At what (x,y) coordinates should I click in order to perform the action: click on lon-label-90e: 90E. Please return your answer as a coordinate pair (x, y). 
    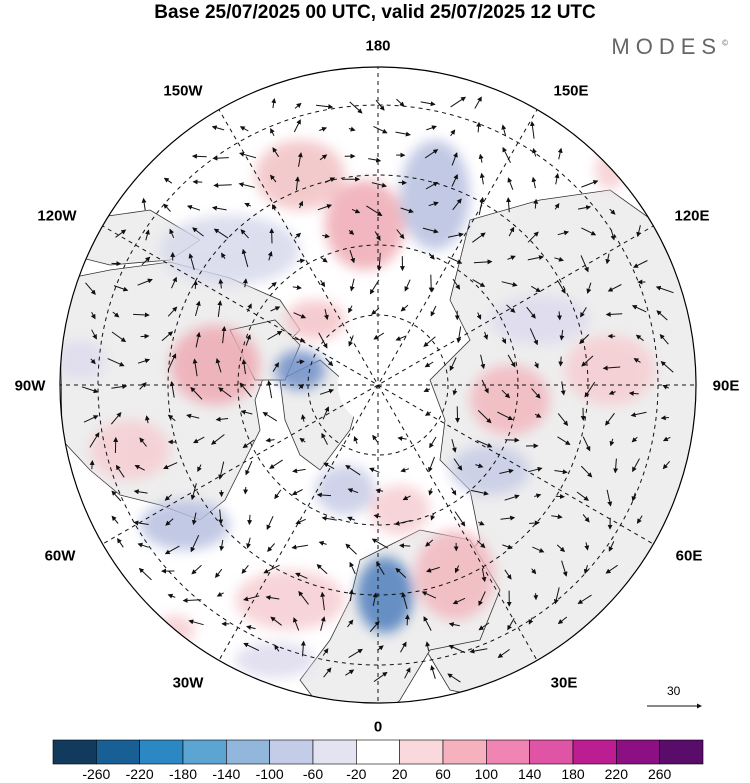
    Looking at the image, I should click on (726, 386).